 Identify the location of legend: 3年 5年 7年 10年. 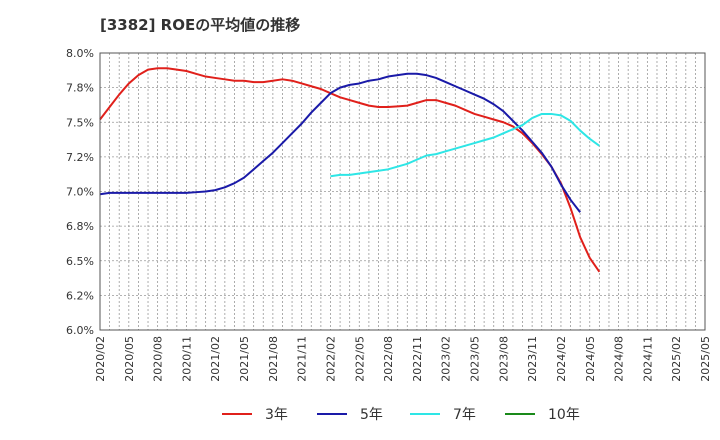
(401, 415).